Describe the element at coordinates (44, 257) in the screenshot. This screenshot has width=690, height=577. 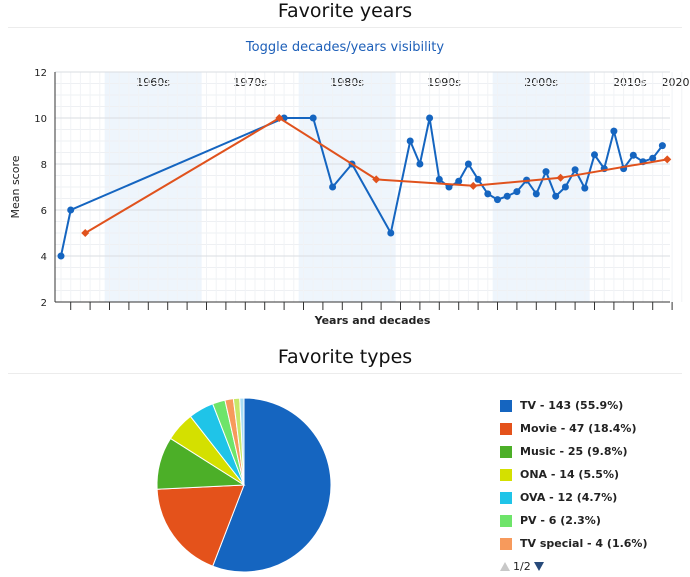
I see `y-tick-label: 4` at that location.